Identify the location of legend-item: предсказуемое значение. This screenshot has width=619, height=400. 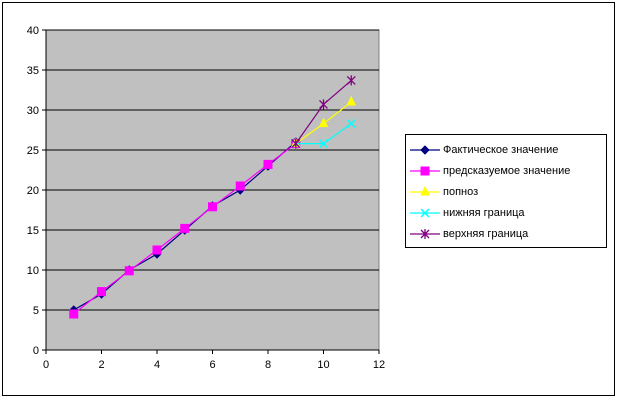
(506, 171).